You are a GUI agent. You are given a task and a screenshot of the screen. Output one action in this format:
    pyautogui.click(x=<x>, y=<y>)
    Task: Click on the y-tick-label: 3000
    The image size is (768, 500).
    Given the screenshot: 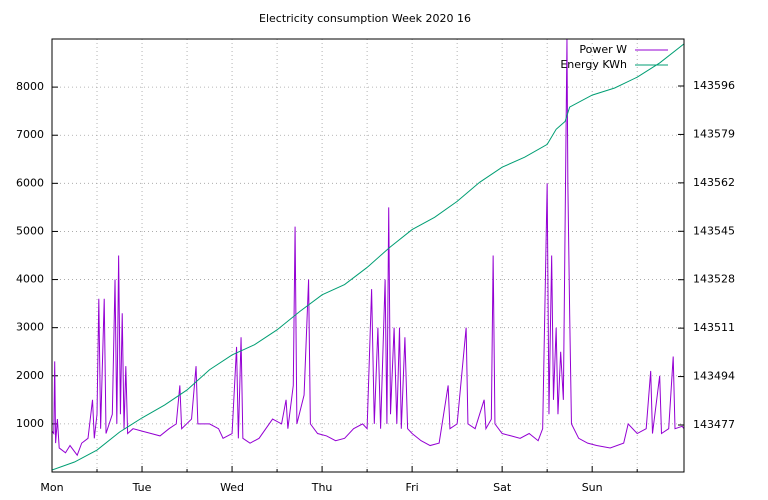 What is the action you would take?
    pyautogui.click(x=30, y=327)
    